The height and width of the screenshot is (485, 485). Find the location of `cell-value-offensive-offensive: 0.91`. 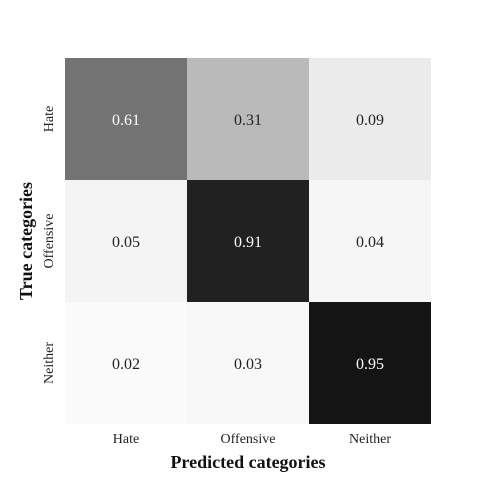

cell-value-offensive-offensive: 0.91 is located at coordinates (248, 242).